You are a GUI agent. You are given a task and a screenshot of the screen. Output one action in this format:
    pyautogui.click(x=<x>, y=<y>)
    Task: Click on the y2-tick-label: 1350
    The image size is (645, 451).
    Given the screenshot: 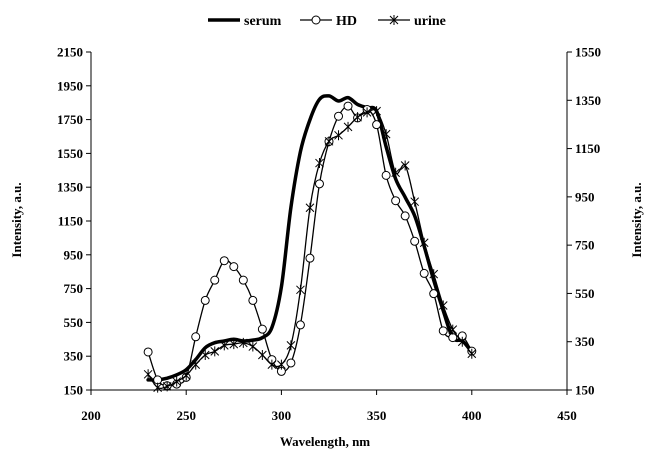 What is the action you would take?
    pyautogui.click(x=588, y=100)
    